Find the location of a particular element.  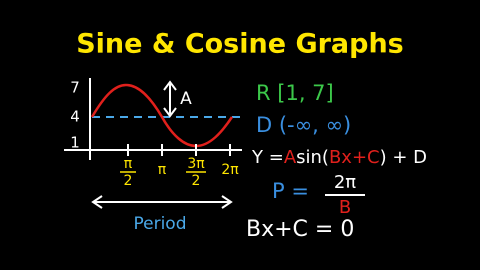

x-labels: π 2 π 3π 2 2π is located at coordinates (179, 172).